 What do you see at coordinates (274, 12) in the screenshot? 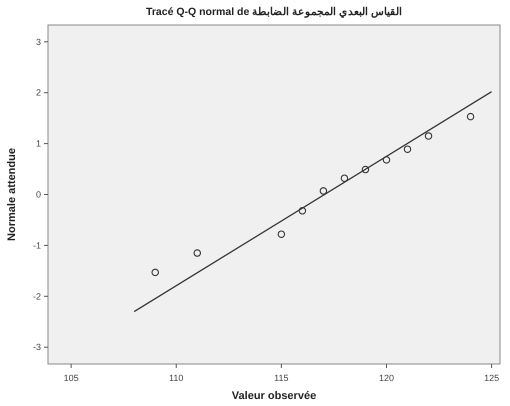
I see `chart-title: Tracé Q-Q normal de القياس البعدي المجموعة الضابطة` at bounding box center [274, 12].